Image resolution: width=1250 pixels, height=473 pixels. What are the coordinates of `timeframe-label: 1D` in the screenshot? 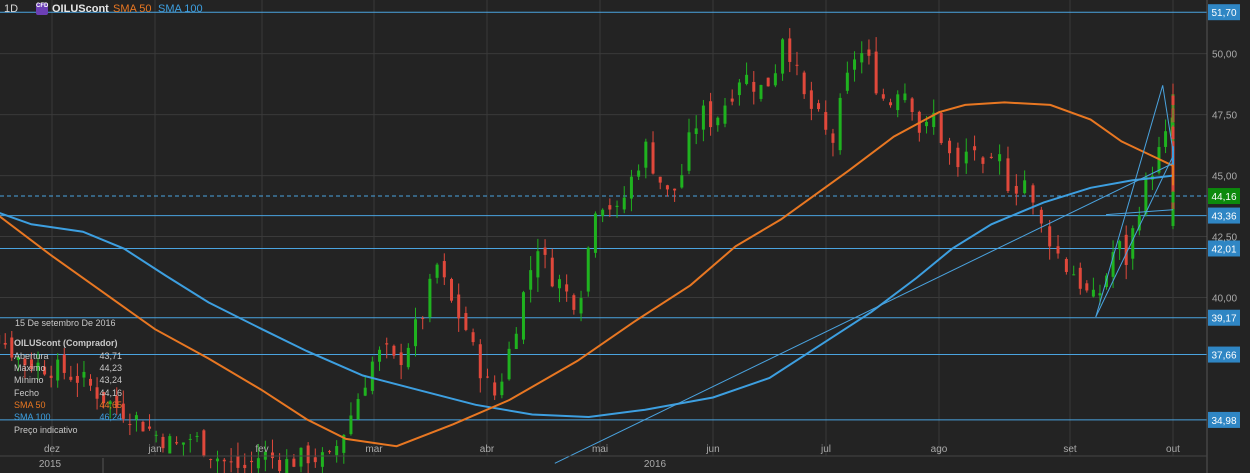 It's located at (11, 9).